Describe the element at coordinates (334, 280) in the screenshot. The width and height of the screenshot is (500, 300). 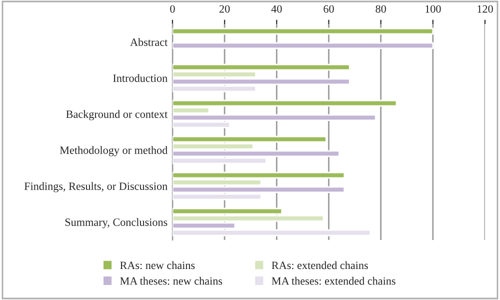
I see `legend-label: MA theses: extended chains` at that location.